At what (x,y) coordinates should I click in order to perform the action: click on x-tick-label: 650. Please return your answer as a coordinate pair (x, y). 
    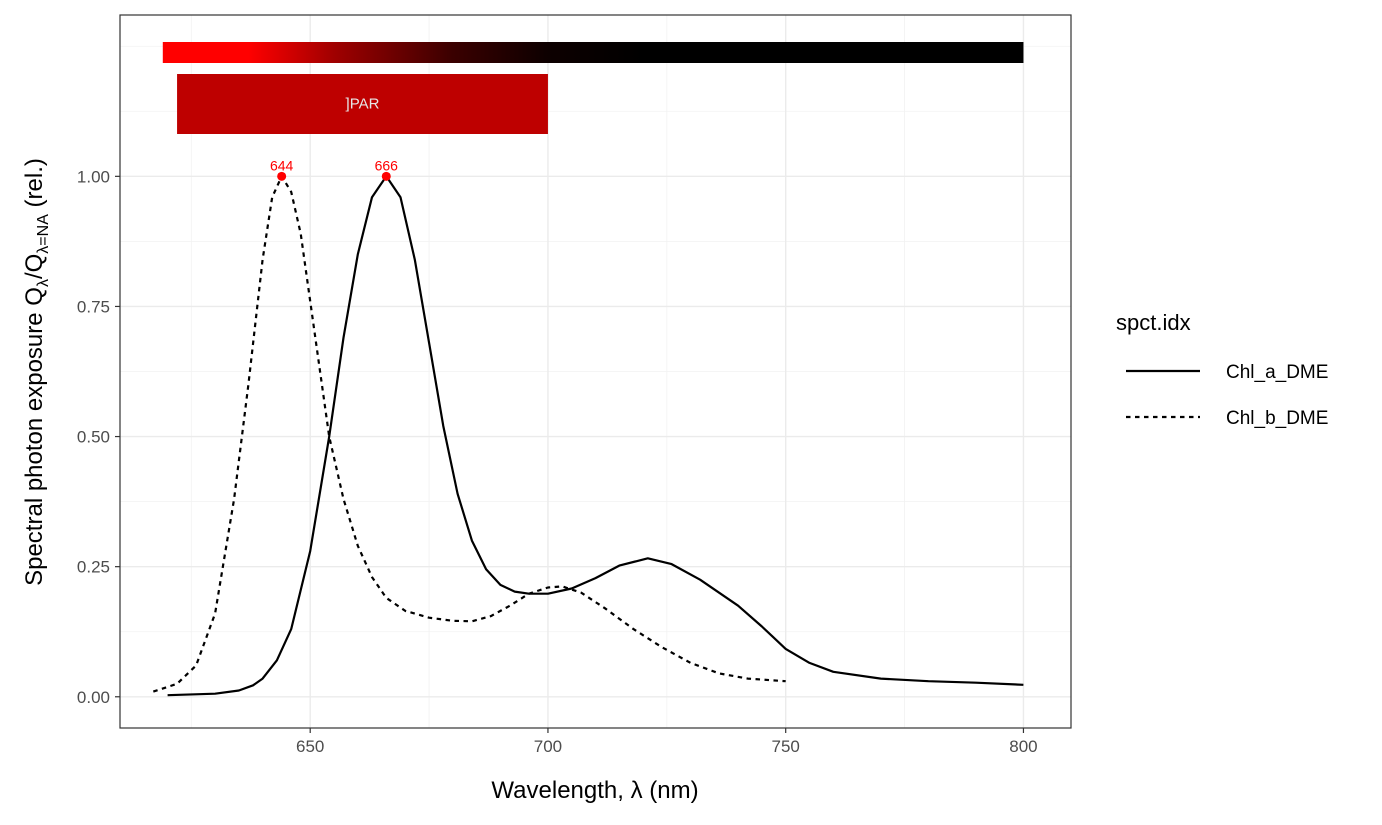
    Looking at the image, I should click on (310, 746).